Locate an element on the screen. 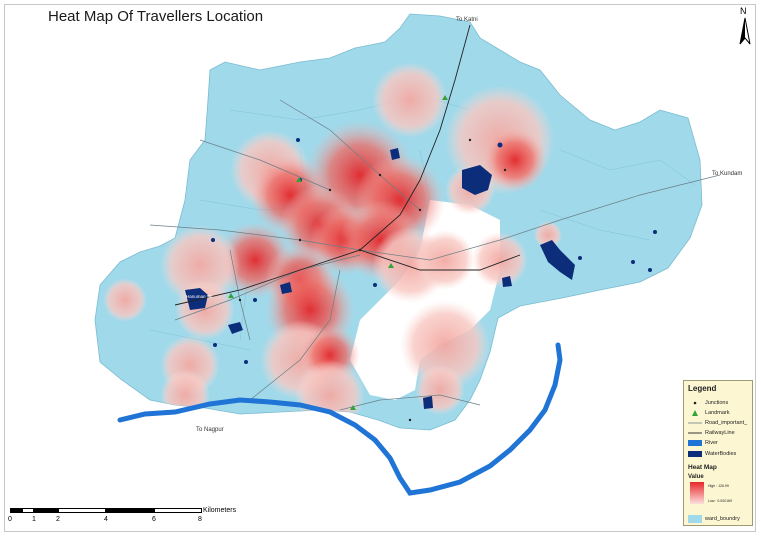 The height and width of the screenshot is (537, 761). legend-item-road: Road_important_ is located at coordinates (717, 423).